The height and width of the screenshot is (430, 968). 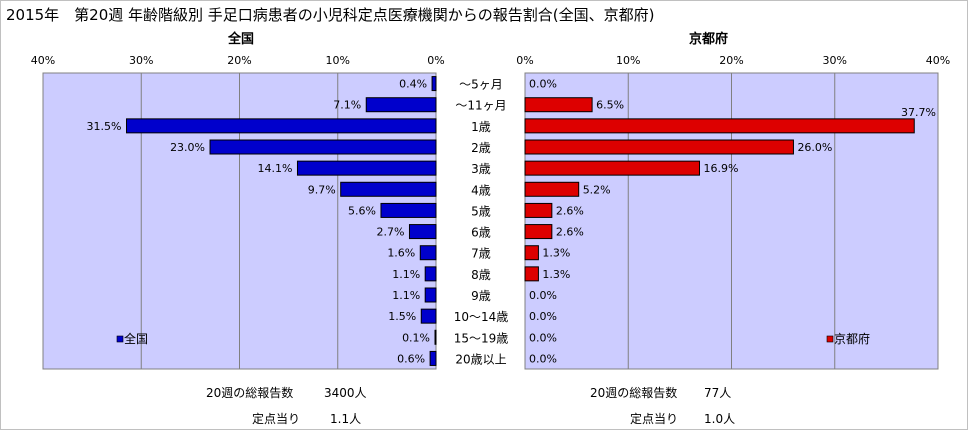 What do you see at coordinates (731, 60) in the screenshot?
I see `tick-label-kyoto: 20%` at bounding box center [731, 60].